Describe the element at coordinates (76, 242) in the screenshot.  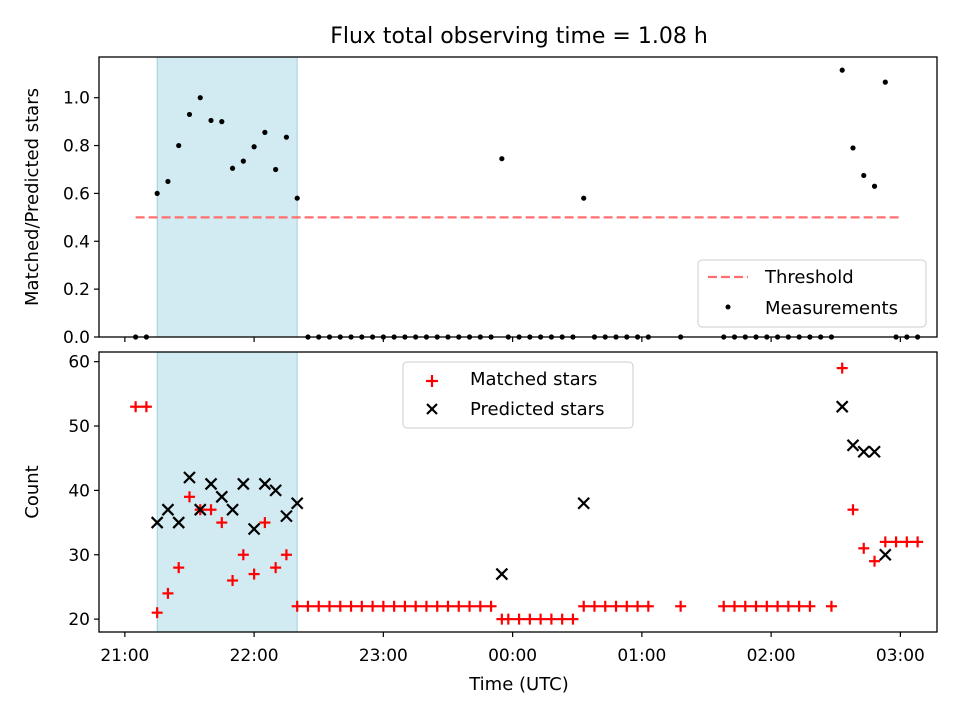
I see `y-tick-label: 0.4` at that location.